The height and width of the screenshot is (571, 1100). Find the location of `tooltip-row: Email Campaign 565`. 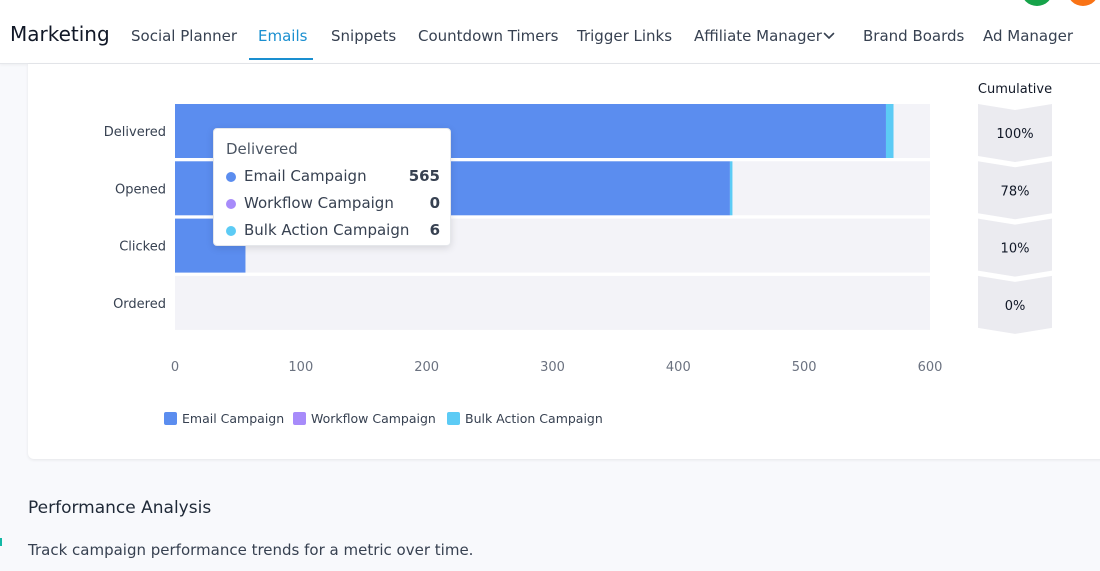

tooltip-row: Email Campaign 565 is located at coordinates (333, 176).